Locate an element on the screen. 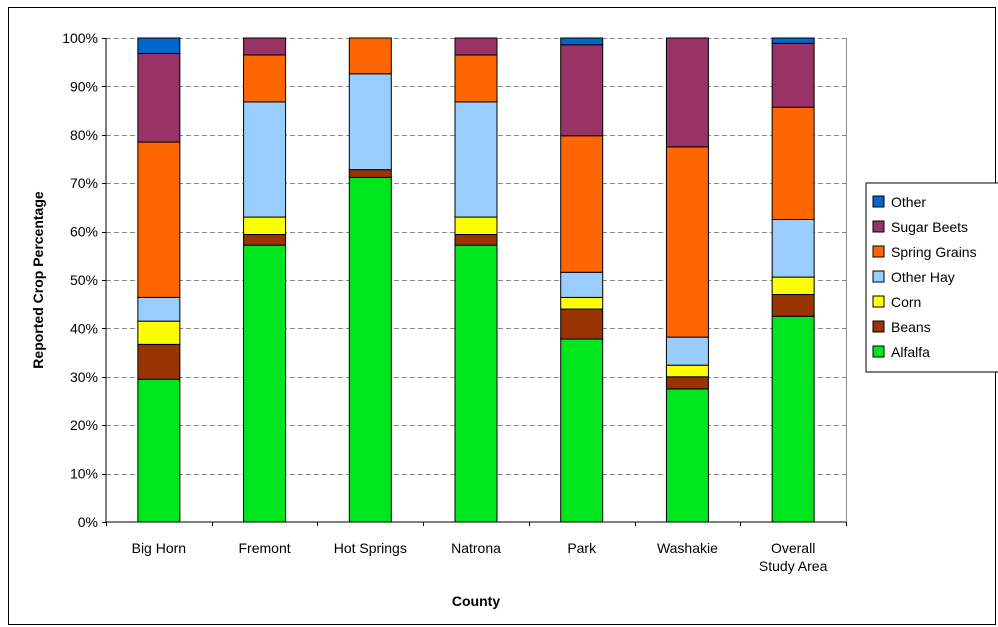 The width and height of the screenshot is (998, 627). y-tick-label: 80% is located at coordinates (84, 135).